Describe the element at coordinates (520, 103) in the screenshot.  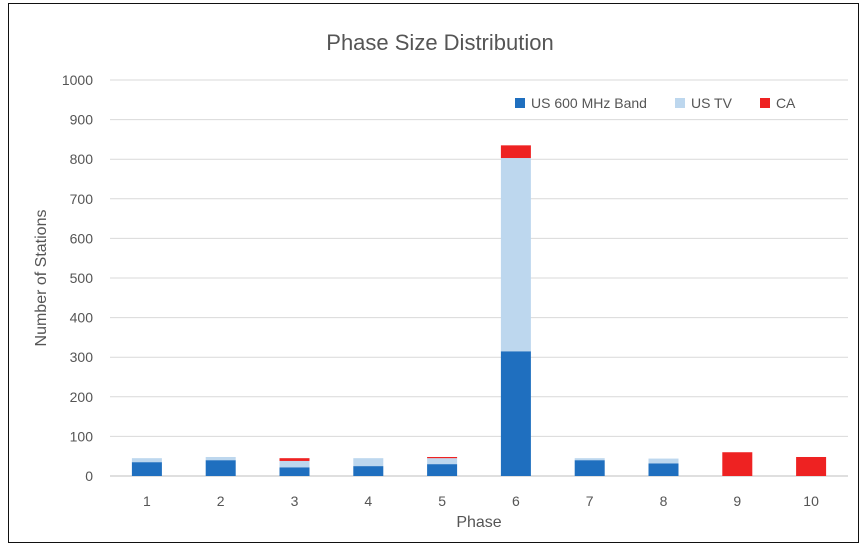
I see `legend-swatch-us-600-mhz-band` at that location.